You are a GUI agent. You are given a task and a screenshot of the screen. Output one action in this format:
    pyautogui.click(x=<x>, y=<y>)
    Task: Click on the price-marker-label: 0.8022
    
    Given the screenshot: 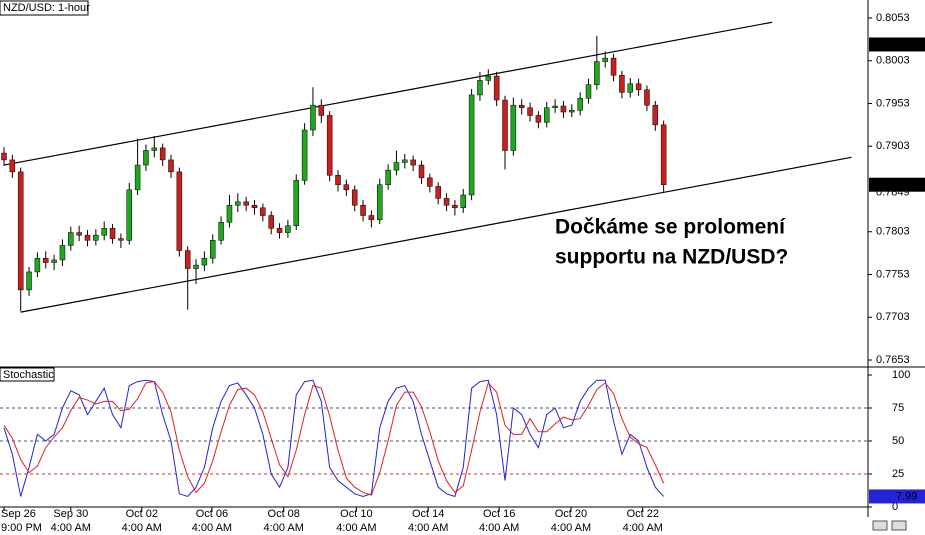 What is the action you would take?
    pyautogui.click(x=893, y=44)
    